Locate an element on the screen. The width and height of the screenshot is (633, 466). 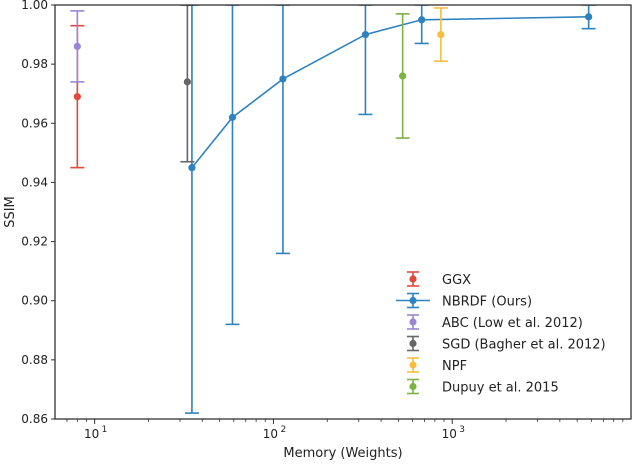
x-axis-title: Memory (Weights) is located at coordinates (342, 453).